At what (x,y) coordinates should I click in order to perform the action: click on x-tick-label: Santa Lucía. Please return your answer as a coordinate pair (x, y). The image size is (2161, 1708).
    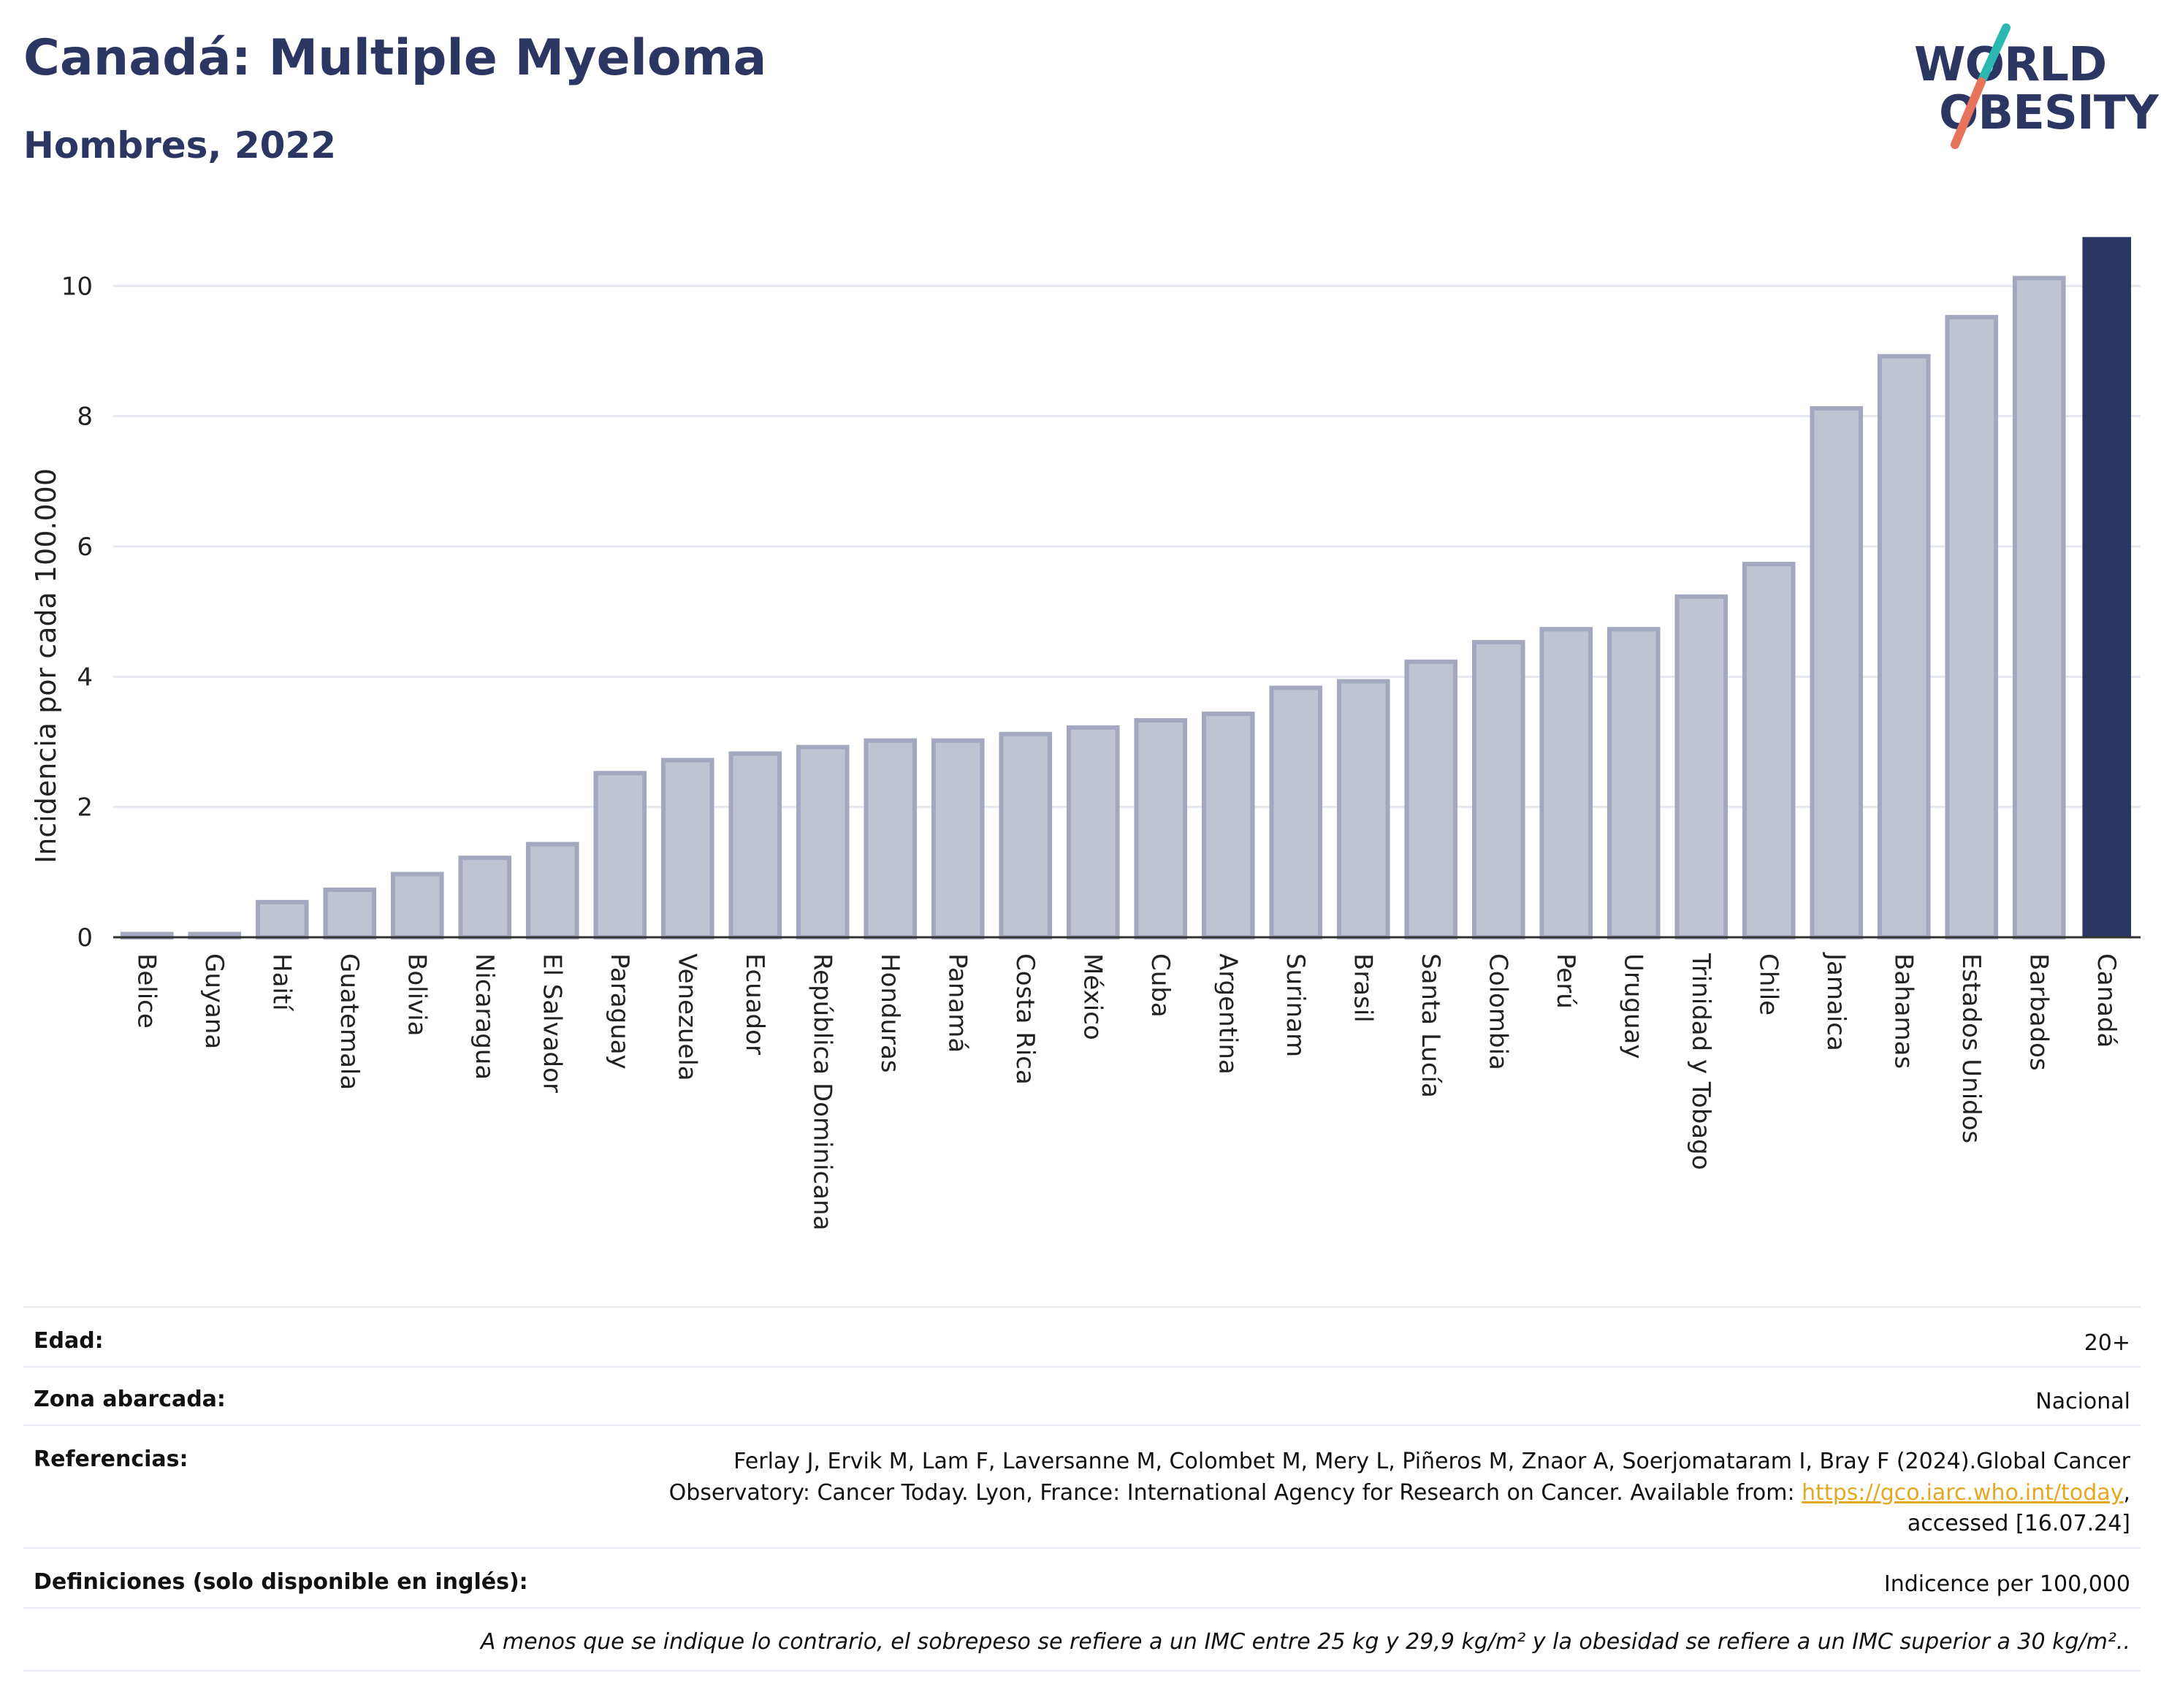
    Looking at the image, I should click on (1430, 1025).